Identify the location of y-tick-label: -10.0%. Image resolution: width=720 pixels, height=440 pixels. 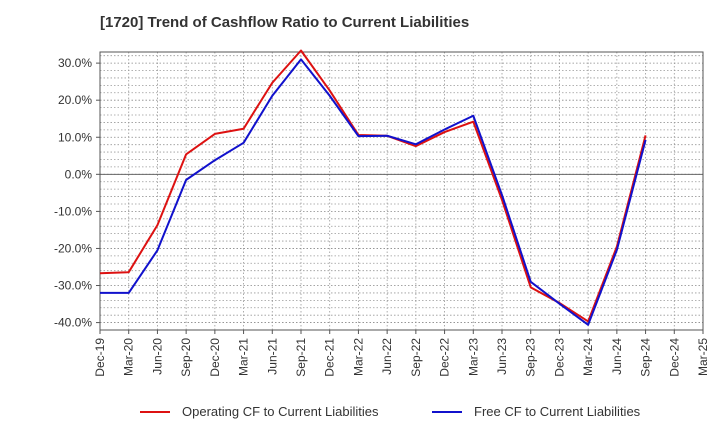
(73, 211).